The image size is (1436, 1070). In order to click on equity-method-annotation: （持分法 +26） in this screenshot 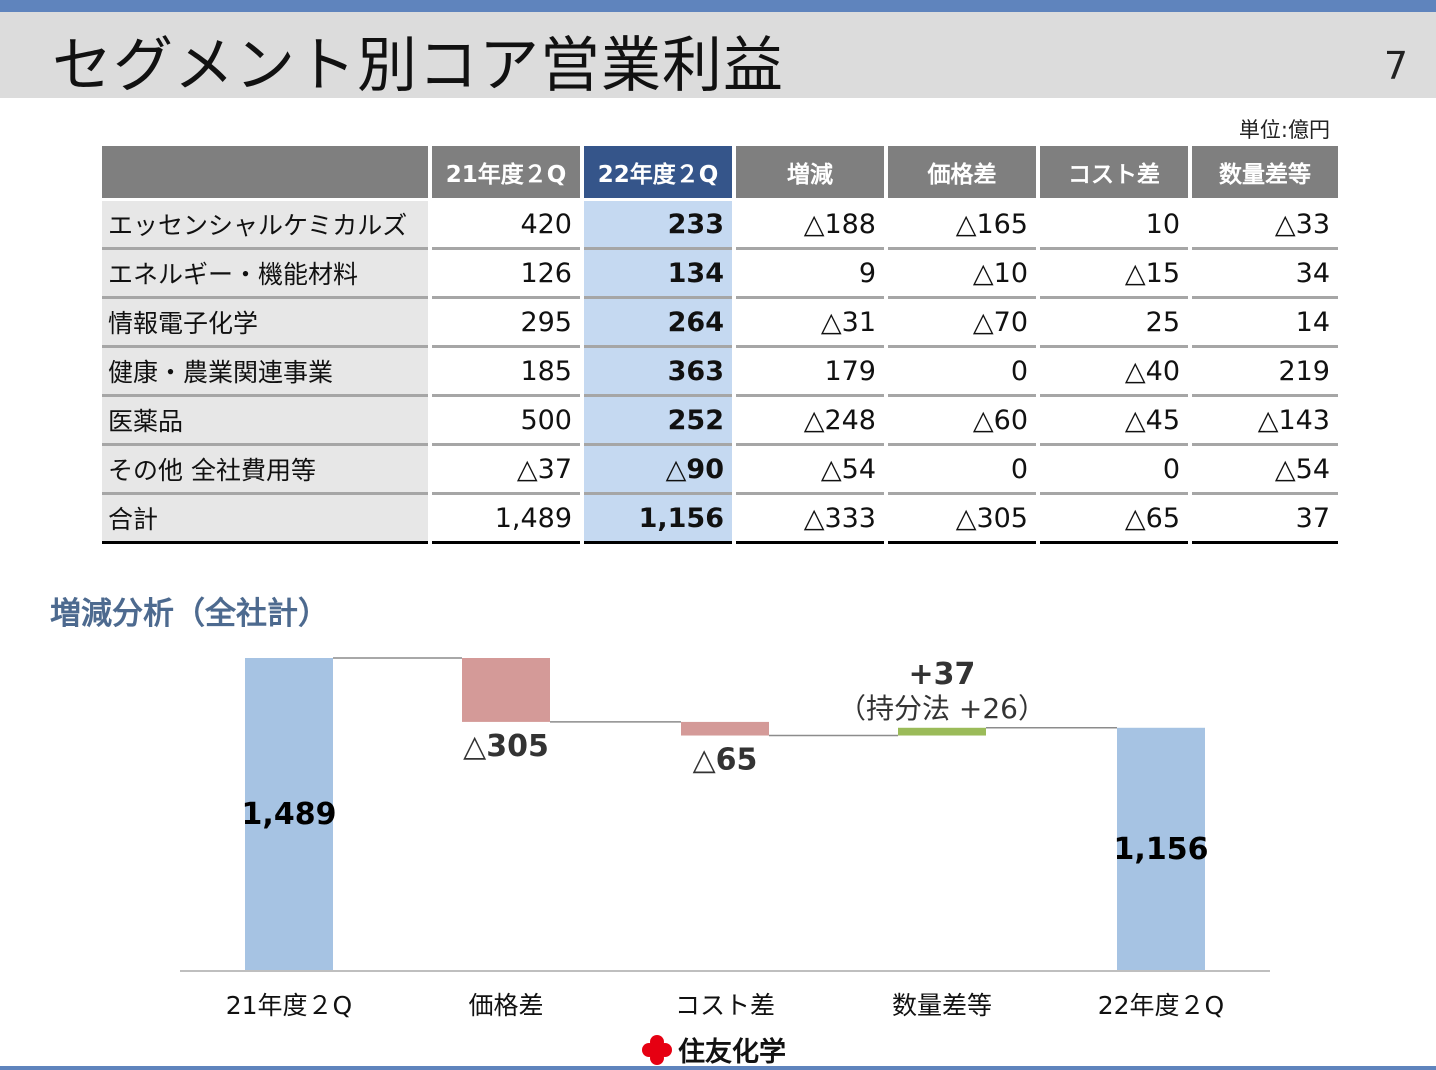, I will do `click(942, 708)`.